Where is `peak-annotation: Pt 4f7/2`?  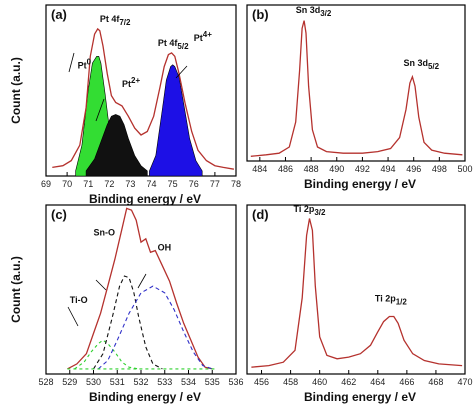 peak-annotation: Pt 4f7/2 is located at coordinates (115, 20).